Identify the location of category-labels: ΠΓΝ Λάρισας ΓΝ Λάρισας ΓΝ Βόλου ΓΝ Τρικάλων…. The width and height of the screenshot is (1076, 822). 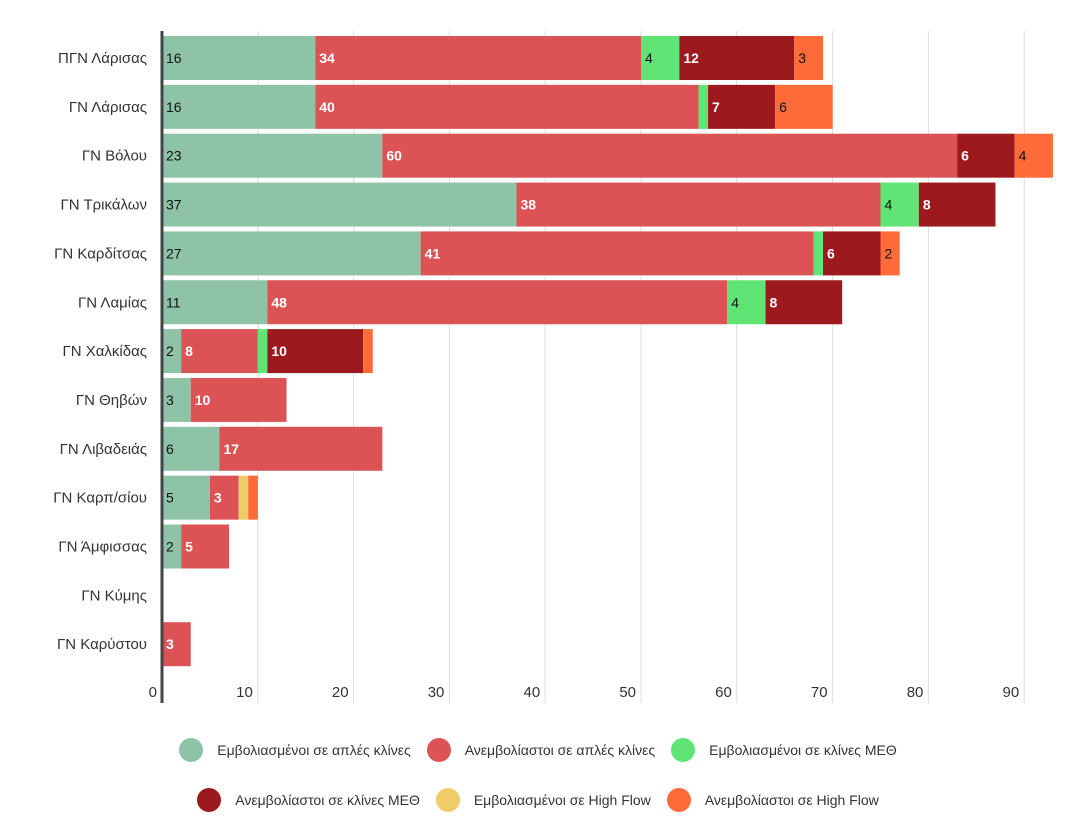
(100, 351).